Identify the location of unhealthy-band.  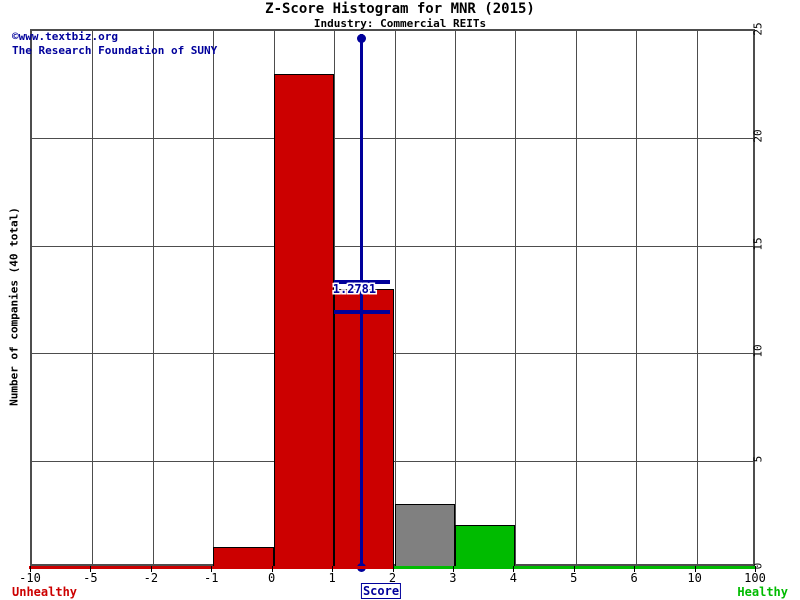
(211, 567).